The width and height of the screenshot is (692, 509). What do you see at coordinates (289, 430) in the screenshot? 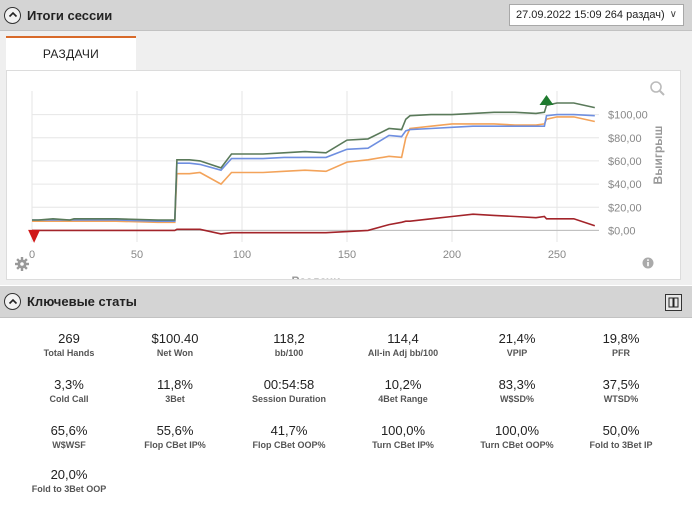
I see `stat-value: 41,7%` at bounding box center [289, 430].